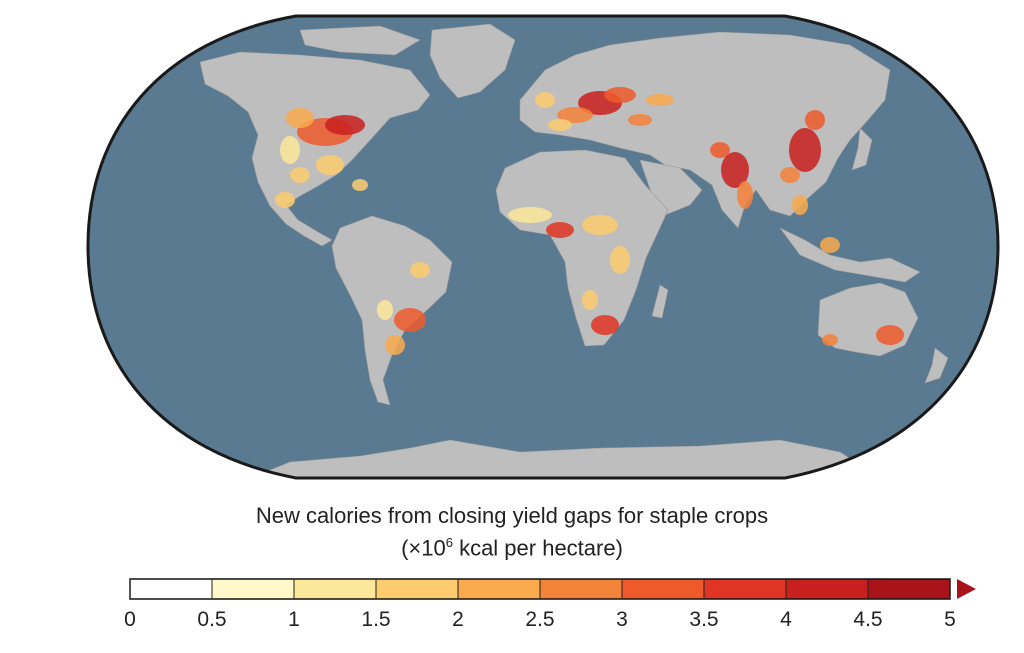 The image size is (1024, 653). I want to click on land-north-america, so click(315, 149).